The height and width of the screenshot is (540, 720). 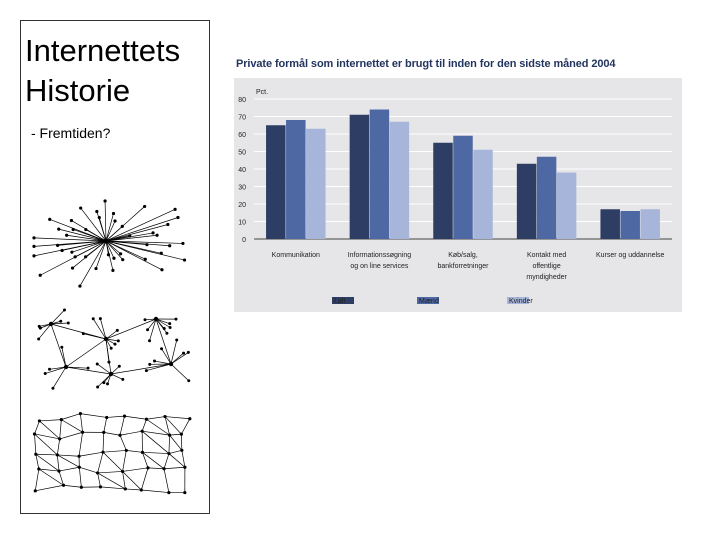 I want to click on y-tick-label: 50, so click(x=242, y=153).